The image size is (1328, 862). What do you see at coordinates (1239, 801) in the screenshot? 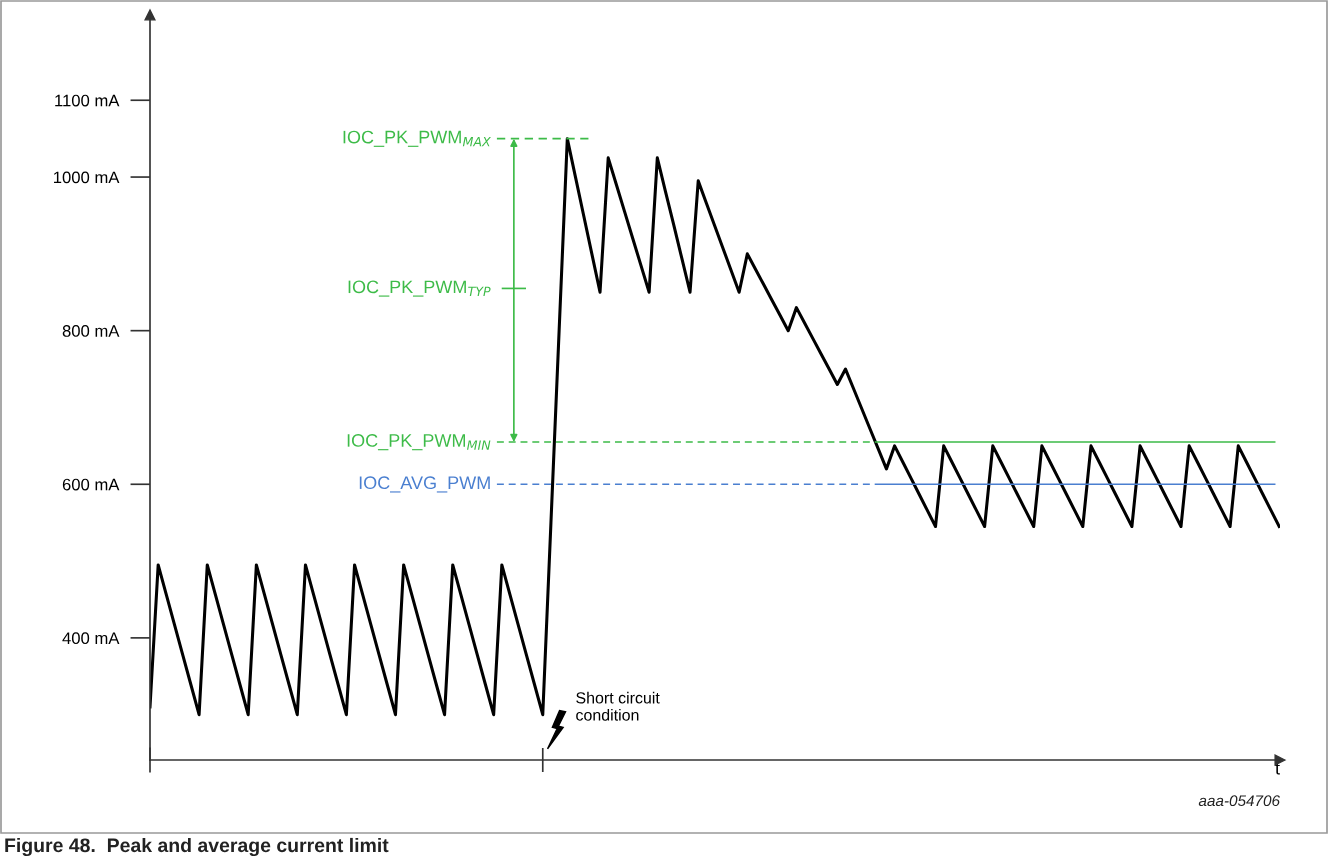
I see `text: aaa-054706` at bounding box center [1239, 801].